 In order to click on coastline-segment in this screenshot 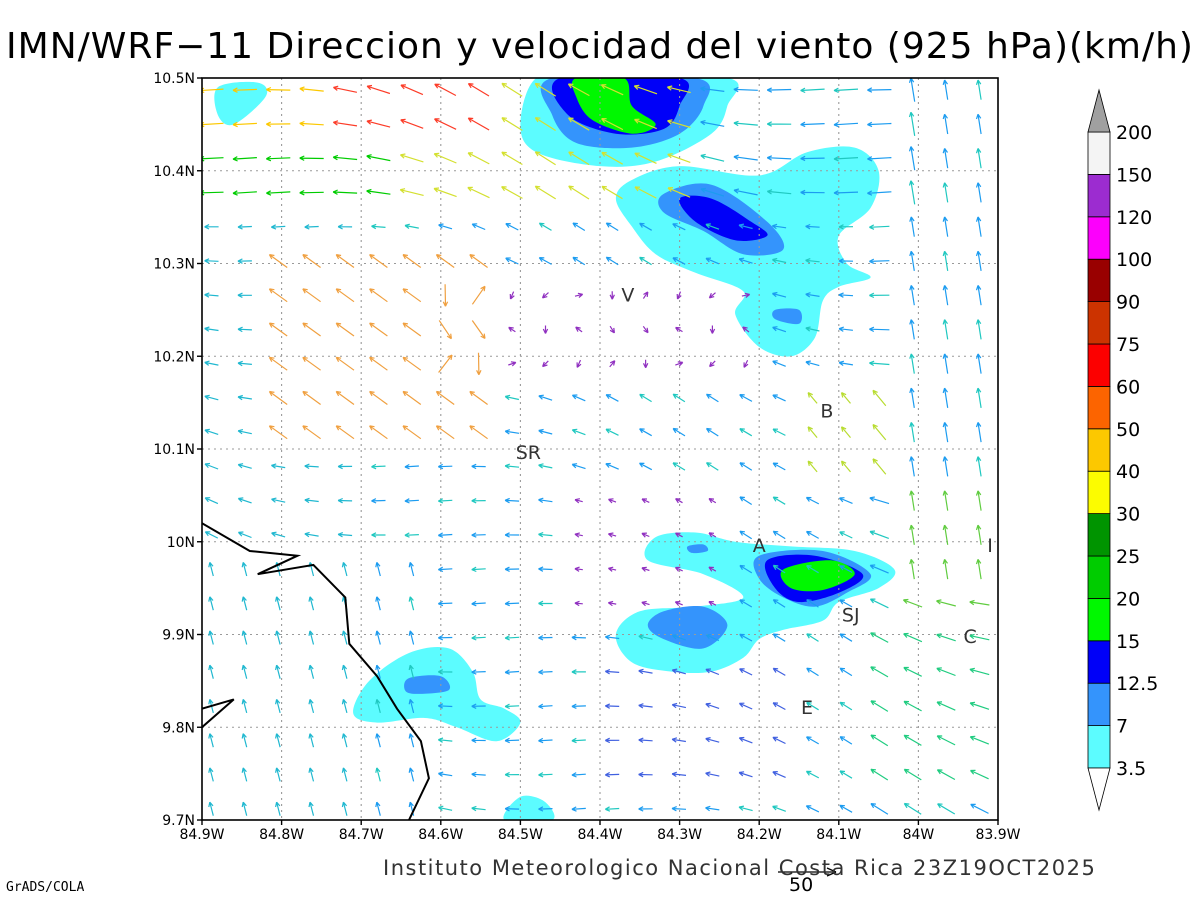, I will do `click(316, 671)`.